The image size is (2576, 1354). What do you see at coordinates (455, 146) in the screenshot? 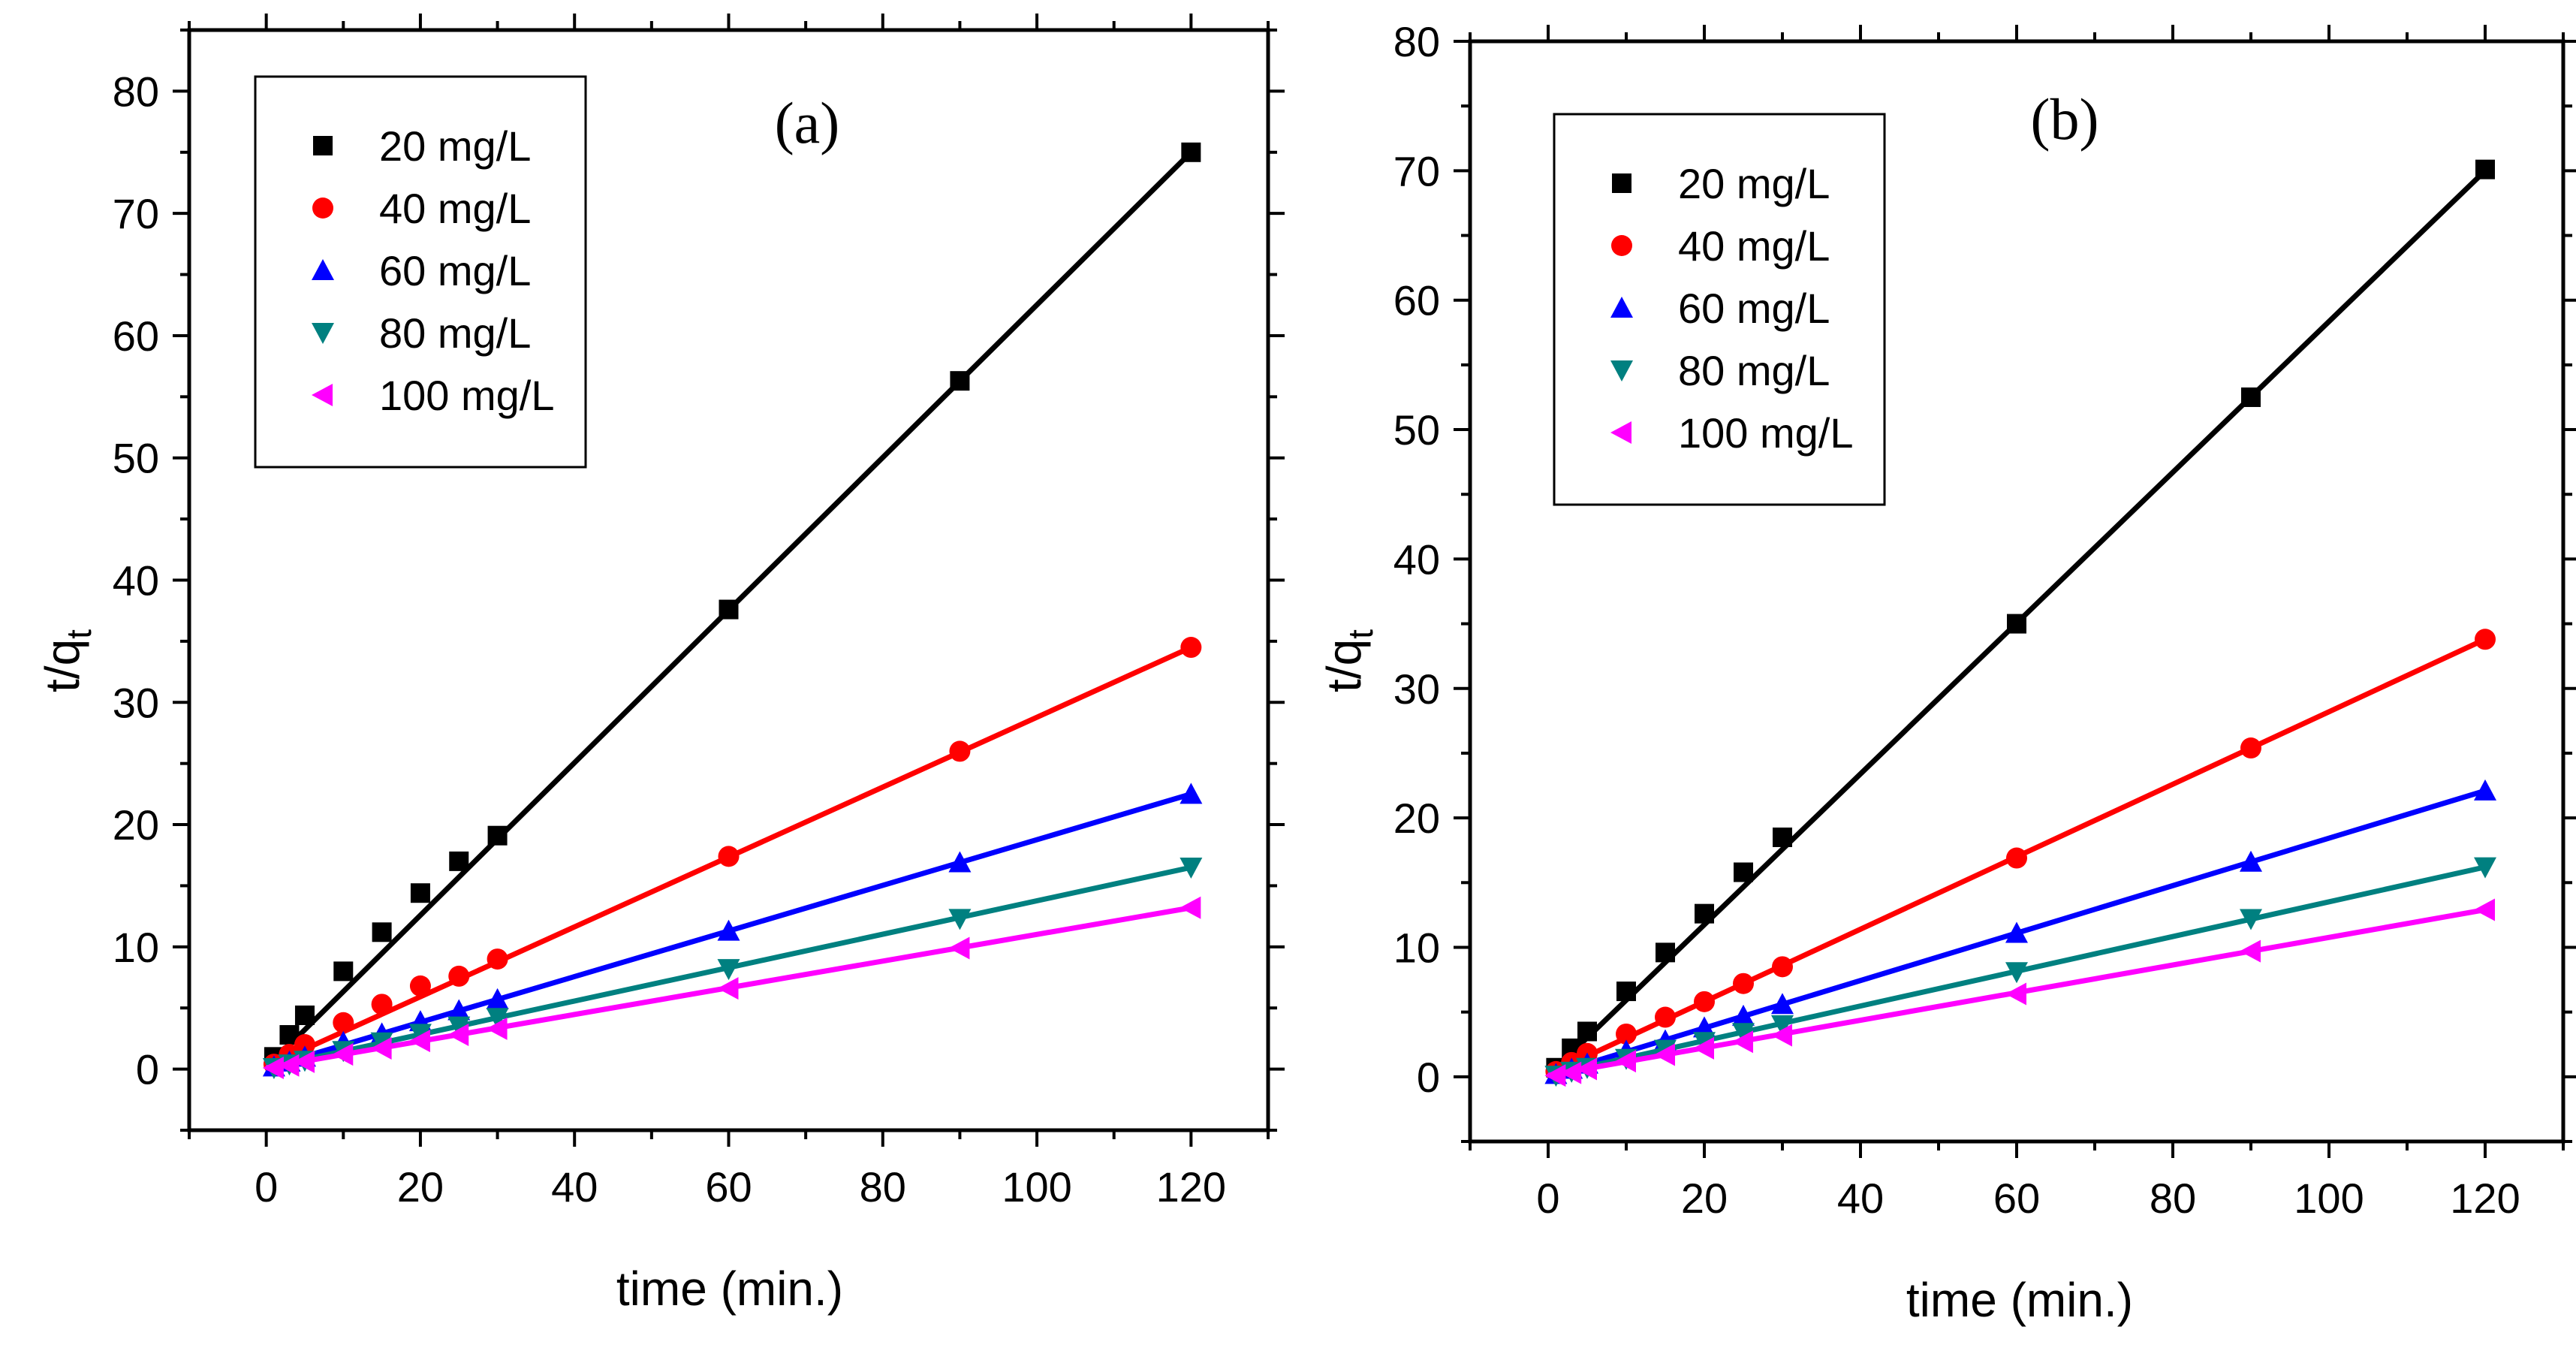
I see `legend-label: 20 mg/L` at bounding box center [455, 146].